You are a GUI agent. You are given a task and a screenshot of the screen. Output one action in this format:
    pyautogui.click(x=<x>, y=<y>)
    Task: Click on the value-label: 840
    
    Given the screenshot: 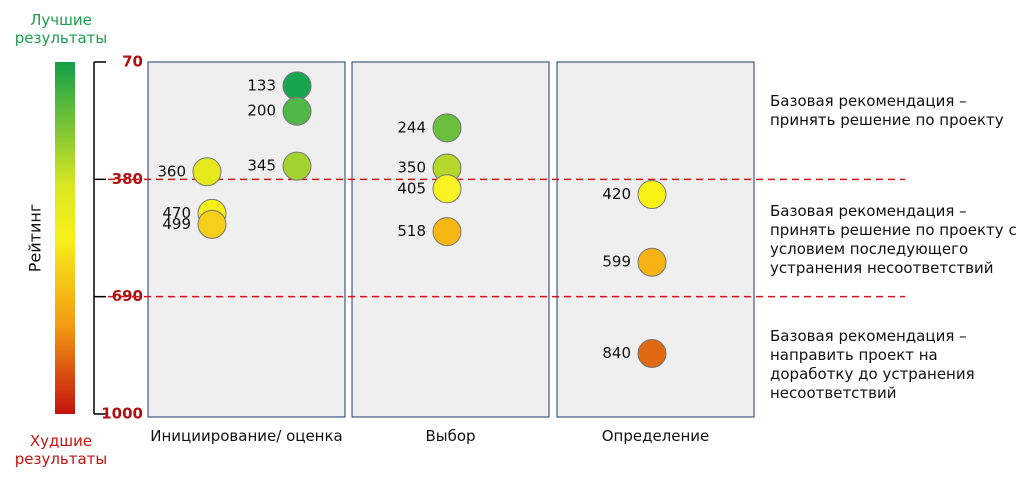 What is the action you would take?
    pyautogui.click(x=616, y=353)
    